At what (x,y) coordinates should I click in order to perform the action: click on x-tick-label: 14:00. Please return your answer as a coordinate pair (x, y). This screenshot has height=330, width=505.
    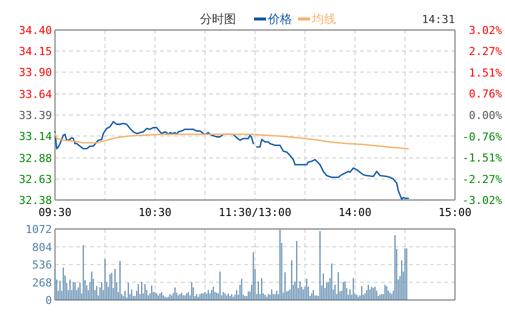
    Looking at the image, I should click on (355, 212).